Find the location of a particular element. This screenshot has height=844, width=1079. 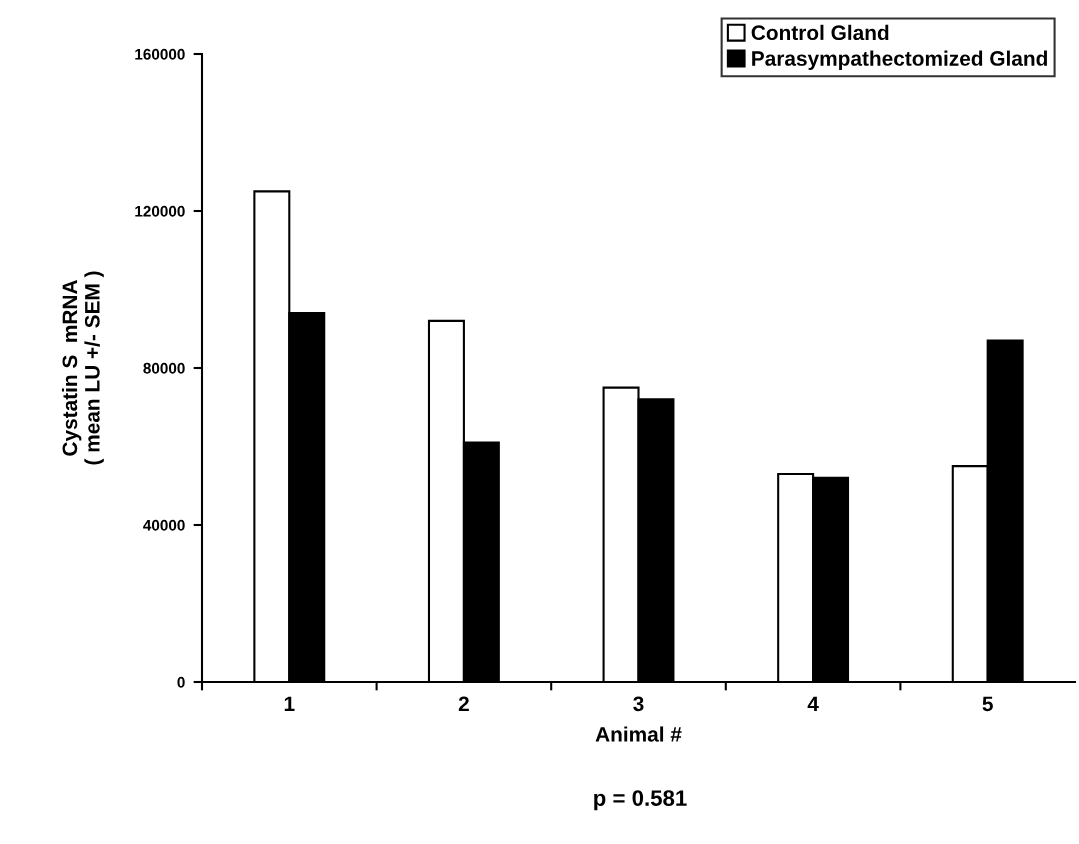

x-tick-label: 2 is located at coordinates (463, 703).